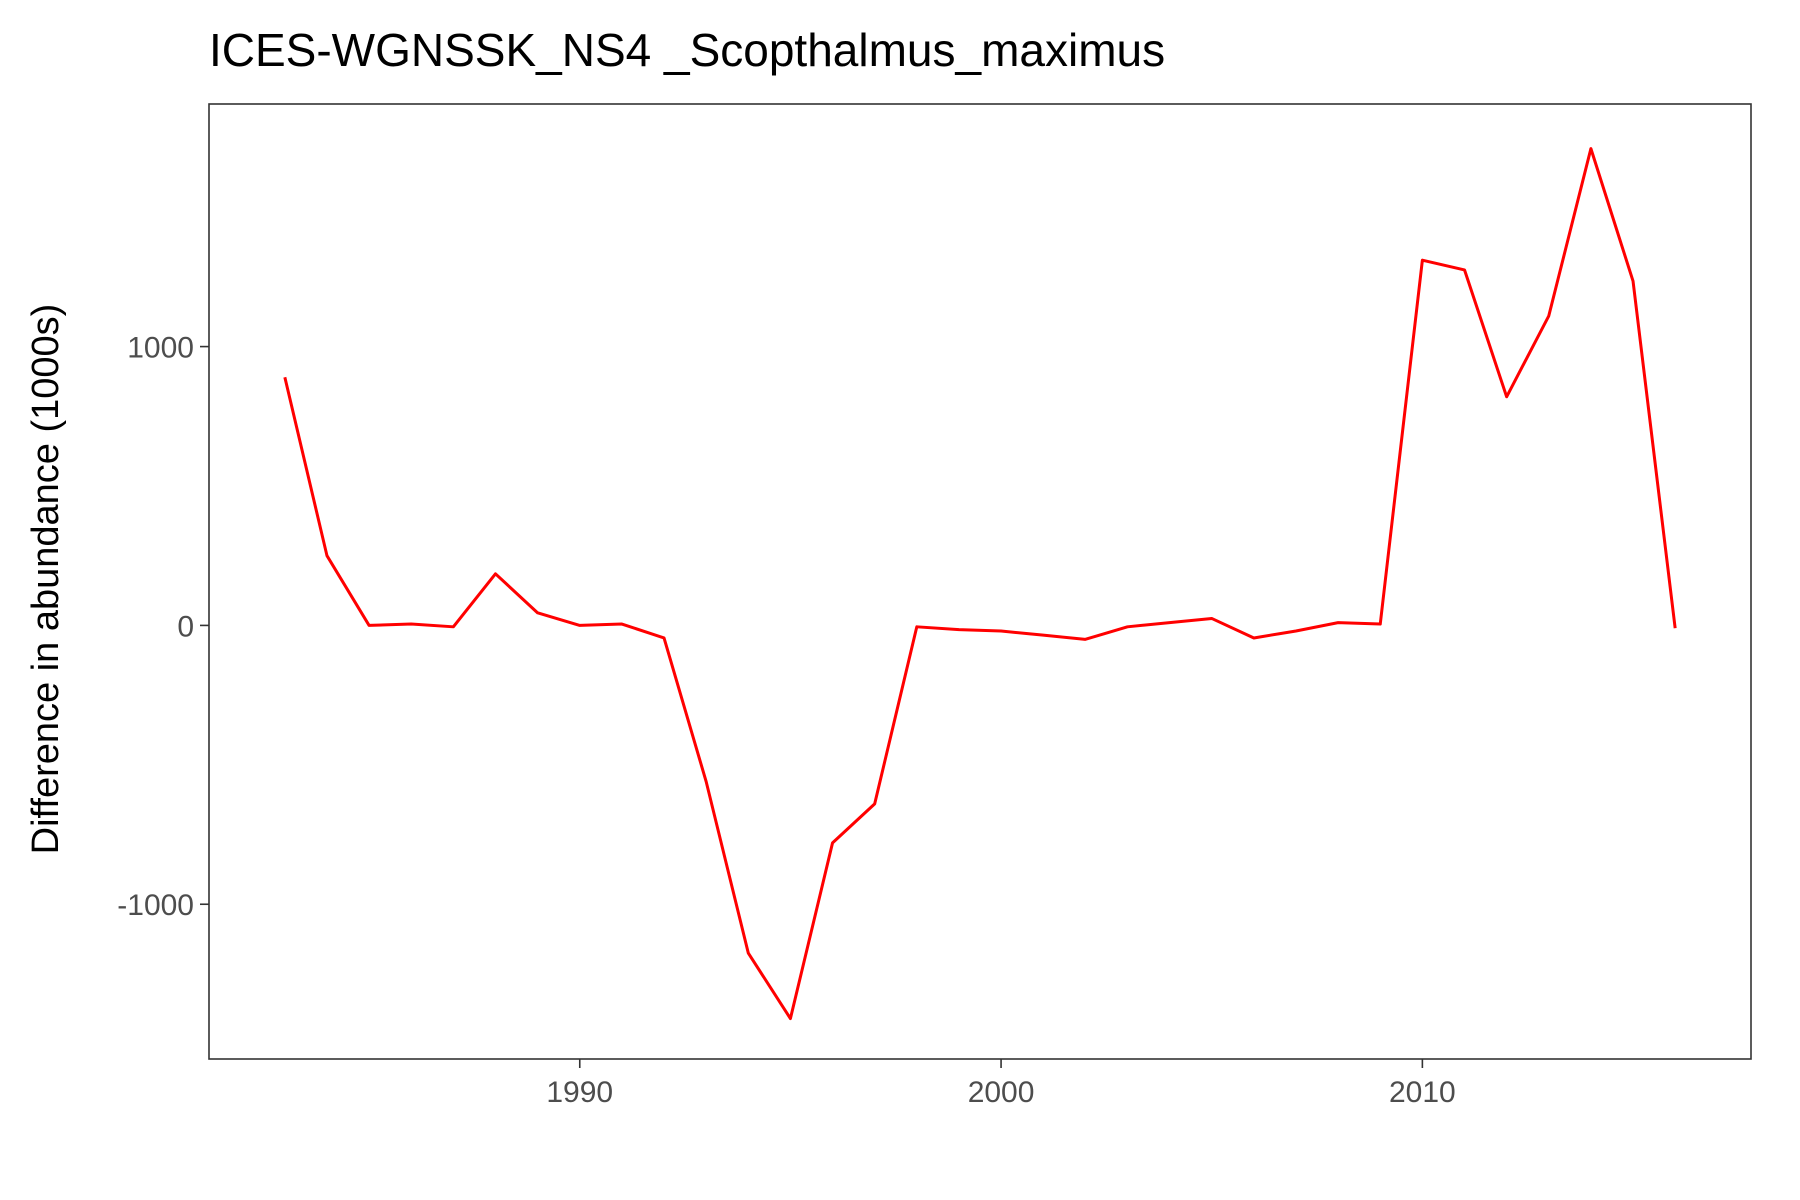 This screenshot has width=1800, height=1200. Describe the element at coordinates (46, 579) in the screenshot. I see `y-axis-title: Difference in abundance (1000s)` at that location.